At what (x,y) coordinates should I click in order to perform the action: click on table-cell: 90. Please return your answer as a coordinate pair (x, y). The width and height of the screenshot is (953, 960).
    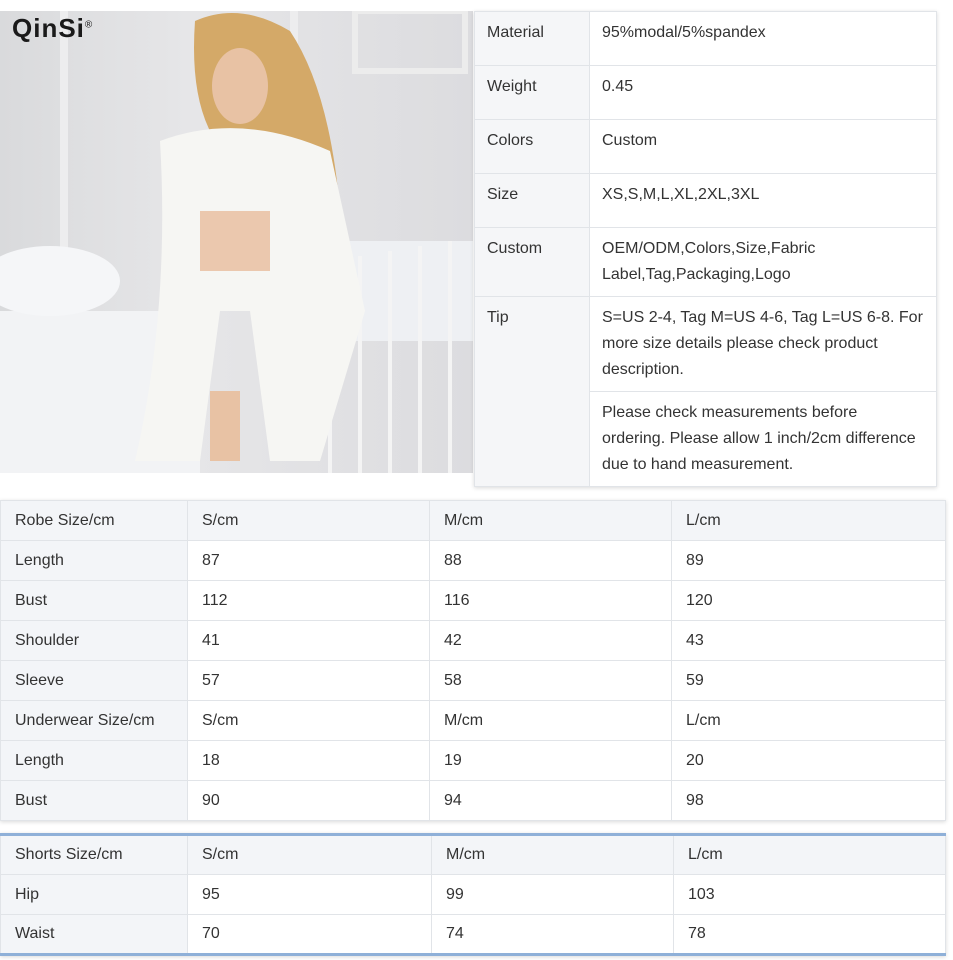
    Looking at the image, I should click on (308, 800).